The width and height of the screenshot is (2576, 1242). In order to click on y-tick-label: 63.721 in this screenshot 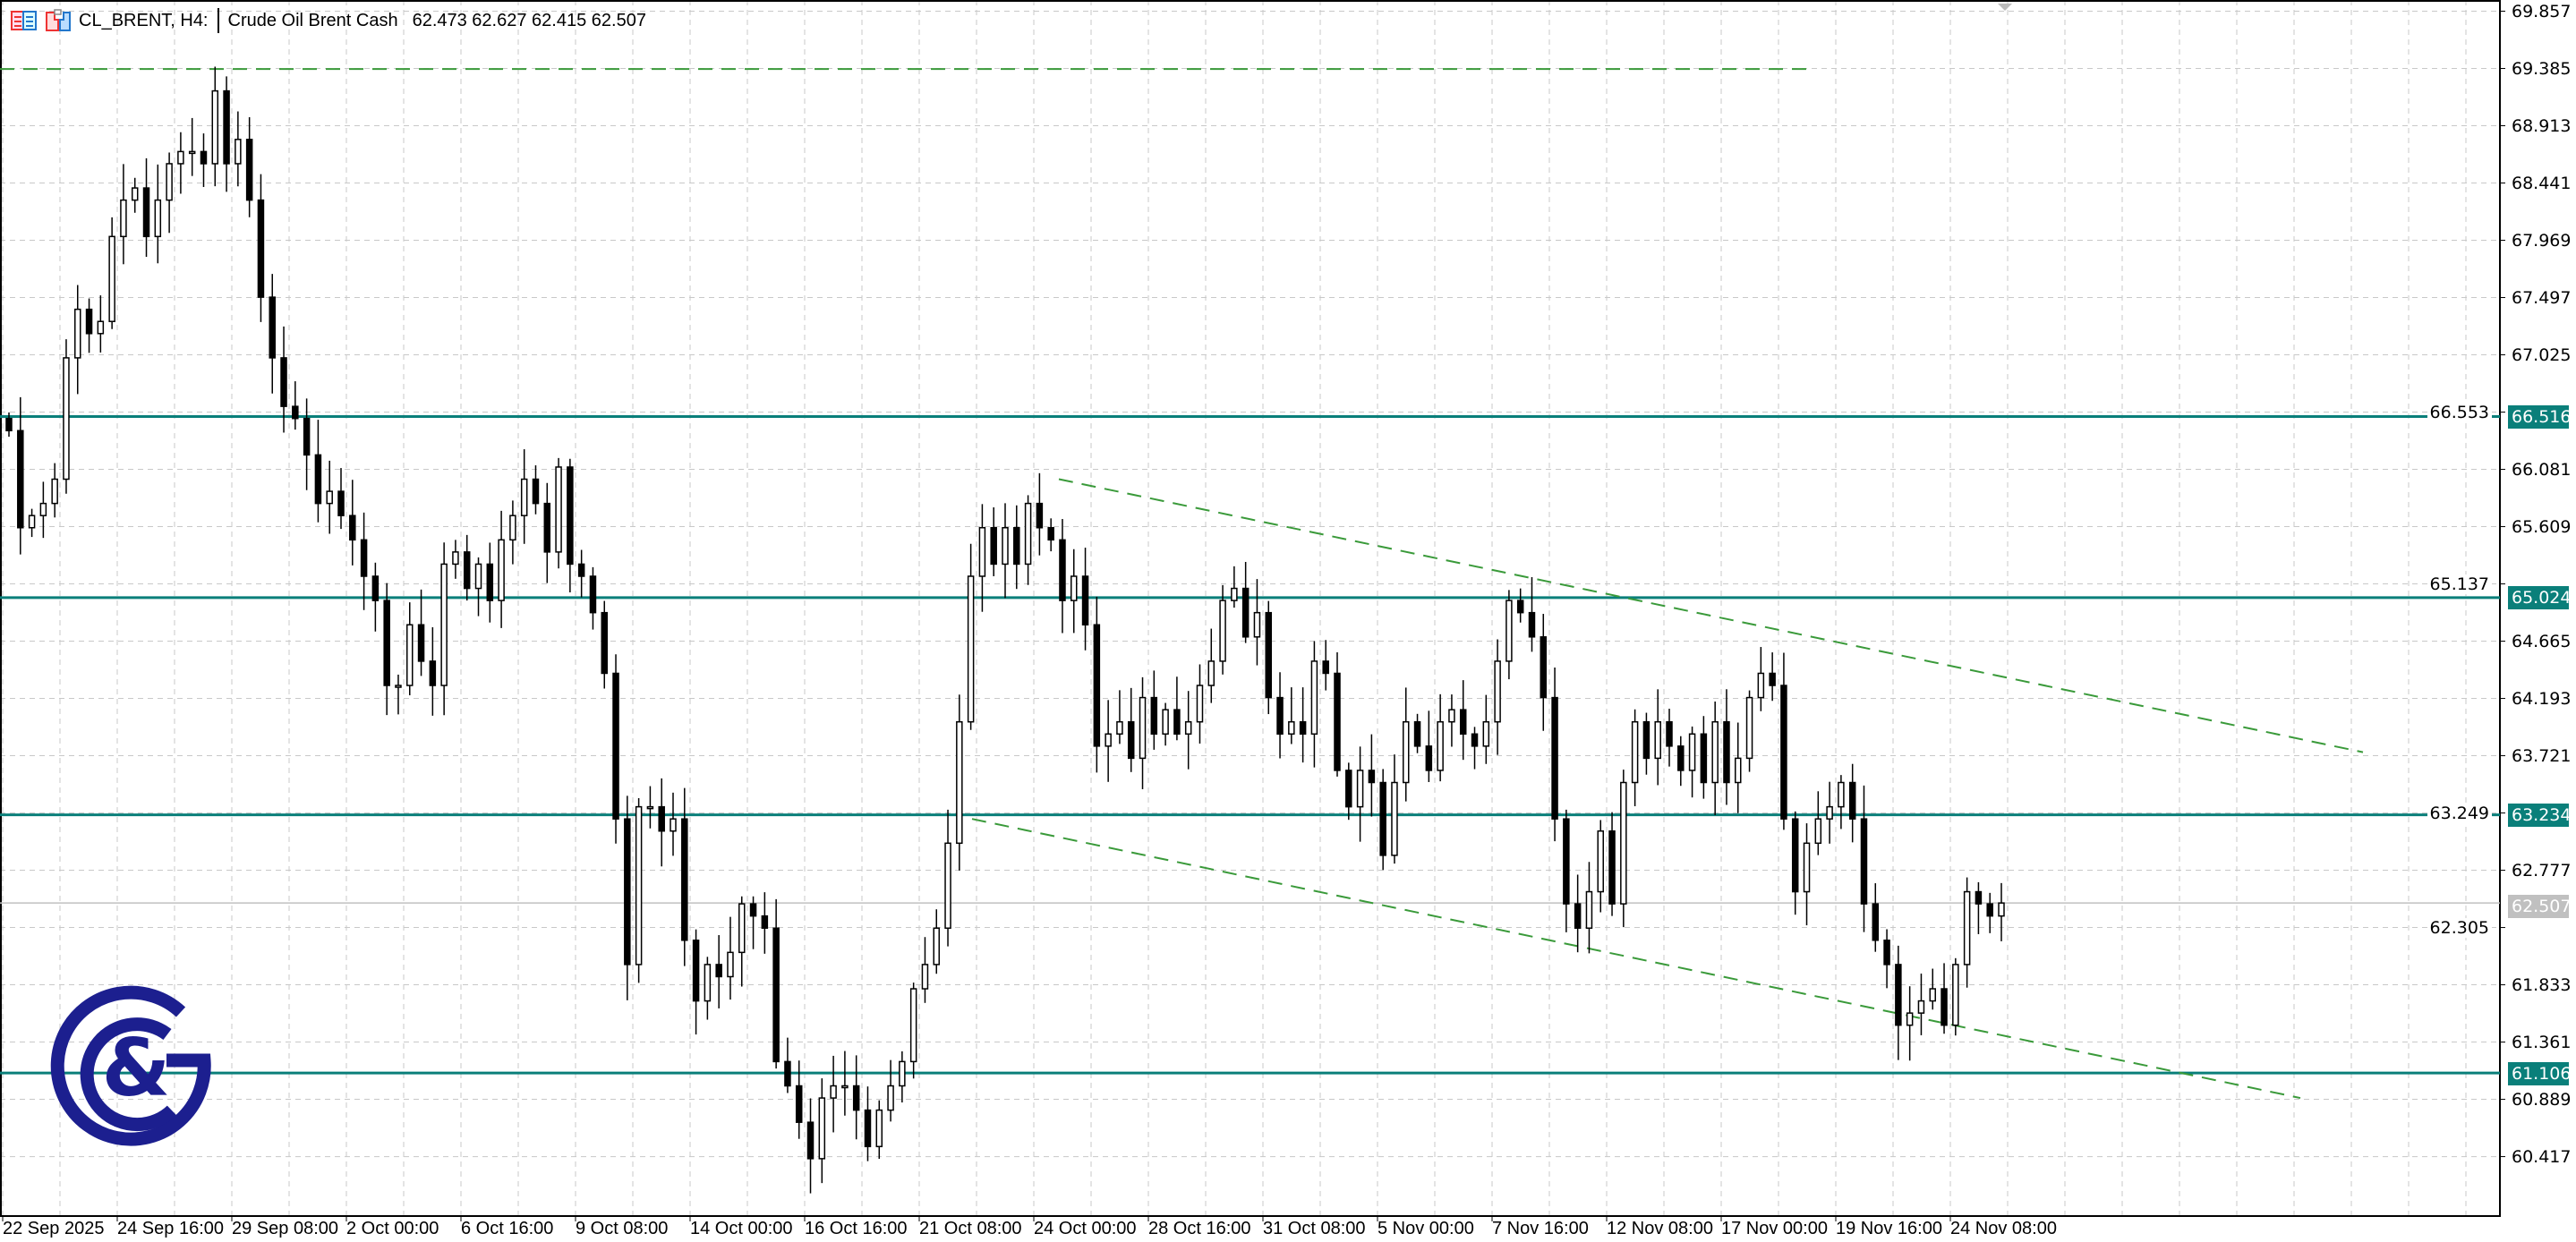, I will do `click(2542, 756)`.